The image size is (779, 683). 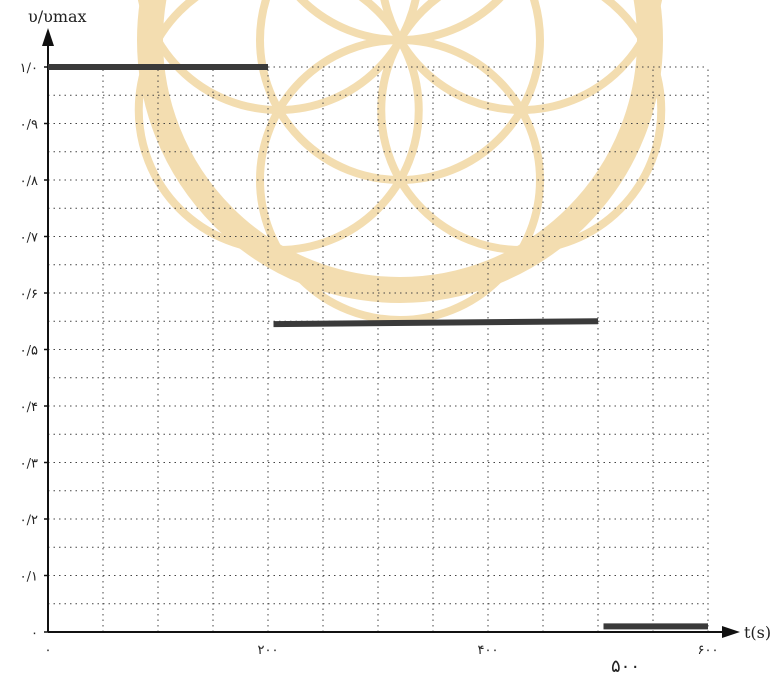 I want to click on y-tick-label: ۰/۱, so click(x=29, y=577).